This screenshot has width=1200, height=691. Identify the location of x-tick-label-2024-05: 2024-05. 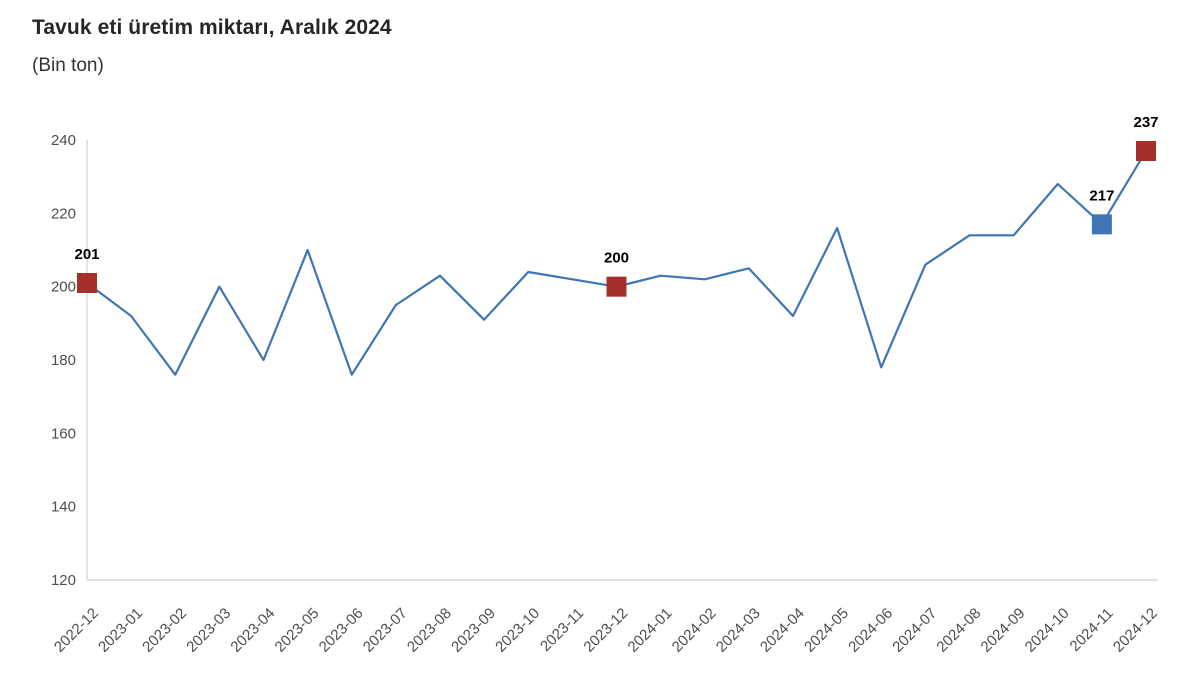
(826, 630).